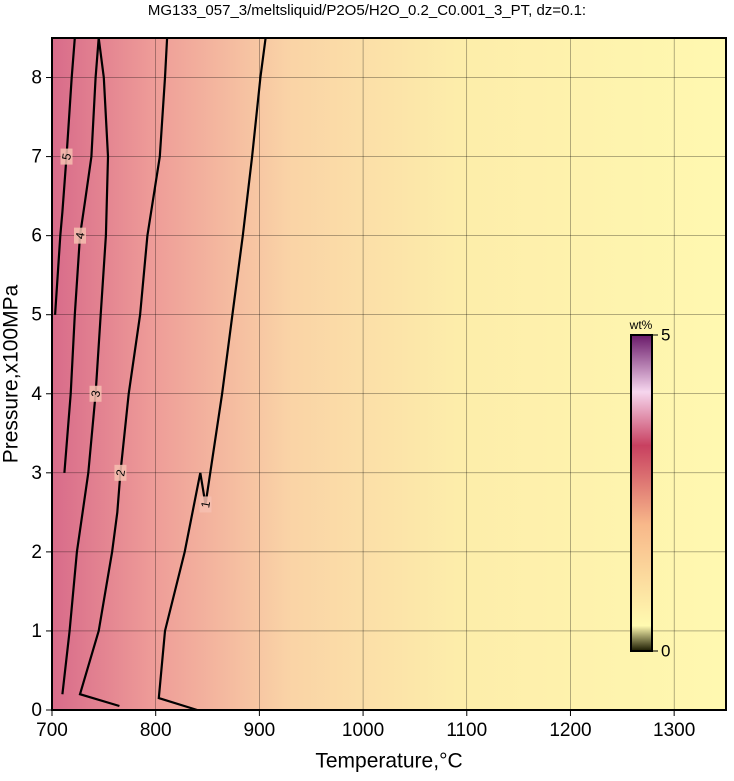  I want to click on x-tick-label: 800, so click(156, 730).